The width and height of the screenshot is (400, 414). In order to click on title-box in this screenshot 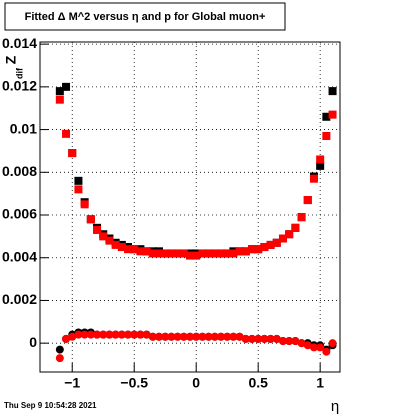, I will do `click(145, 16)`.